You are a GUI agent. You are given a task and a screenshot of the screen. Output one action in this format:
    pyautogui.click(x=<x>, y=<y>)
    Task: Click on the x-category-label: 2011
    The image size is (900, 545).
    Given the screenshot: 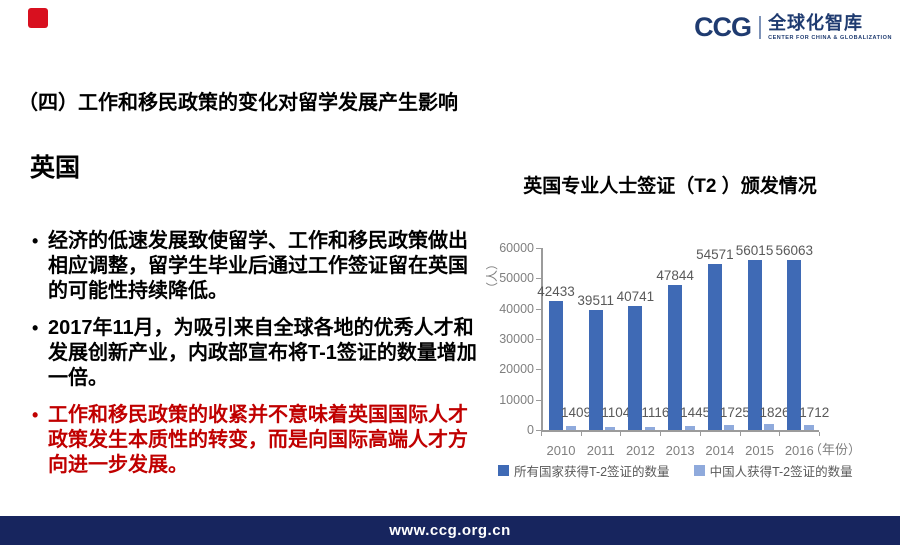 What is the action you would take?
    pyautogui.click(x=600, y=450)
    